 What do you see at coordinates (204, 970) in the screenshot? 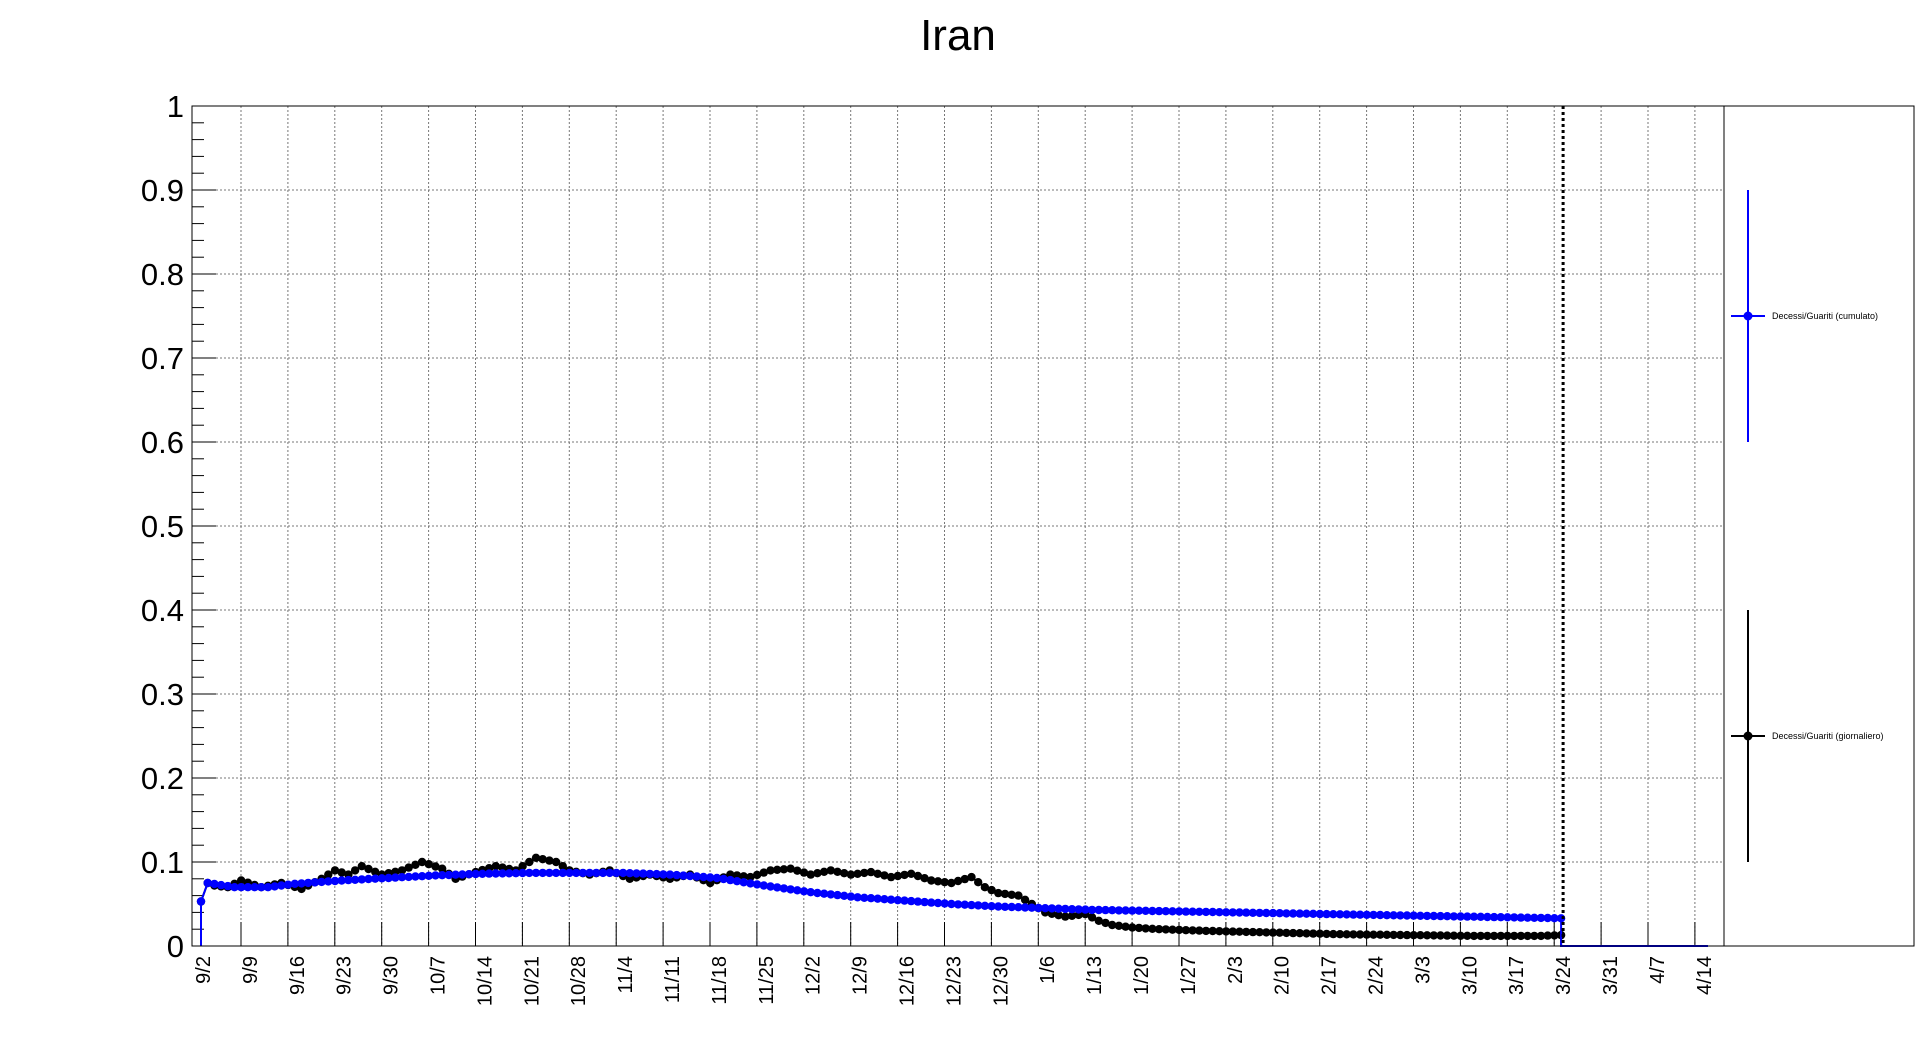
I see `x-tick-label: 9/2` at bounding box center [204, 970].